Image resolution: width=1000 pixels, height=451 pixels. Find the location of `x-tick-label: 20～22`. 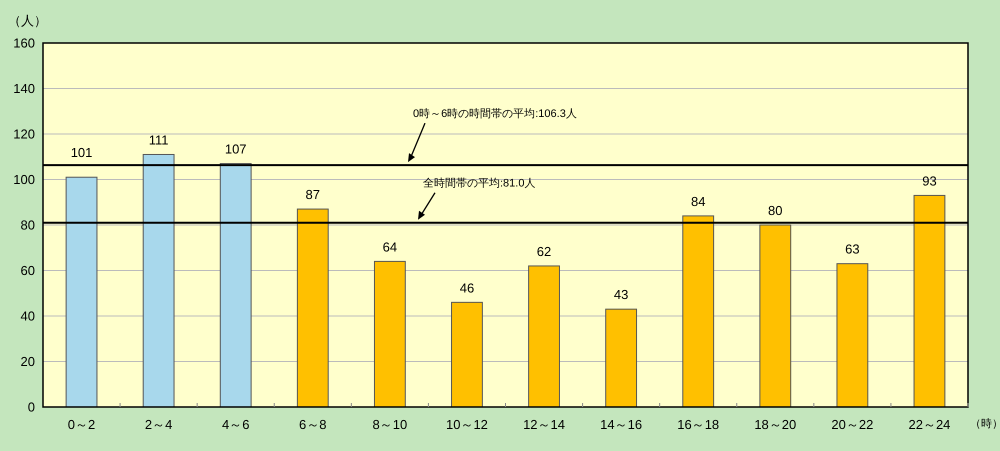

x-tick-label: 20～22 is located at coordinates (852, 424).